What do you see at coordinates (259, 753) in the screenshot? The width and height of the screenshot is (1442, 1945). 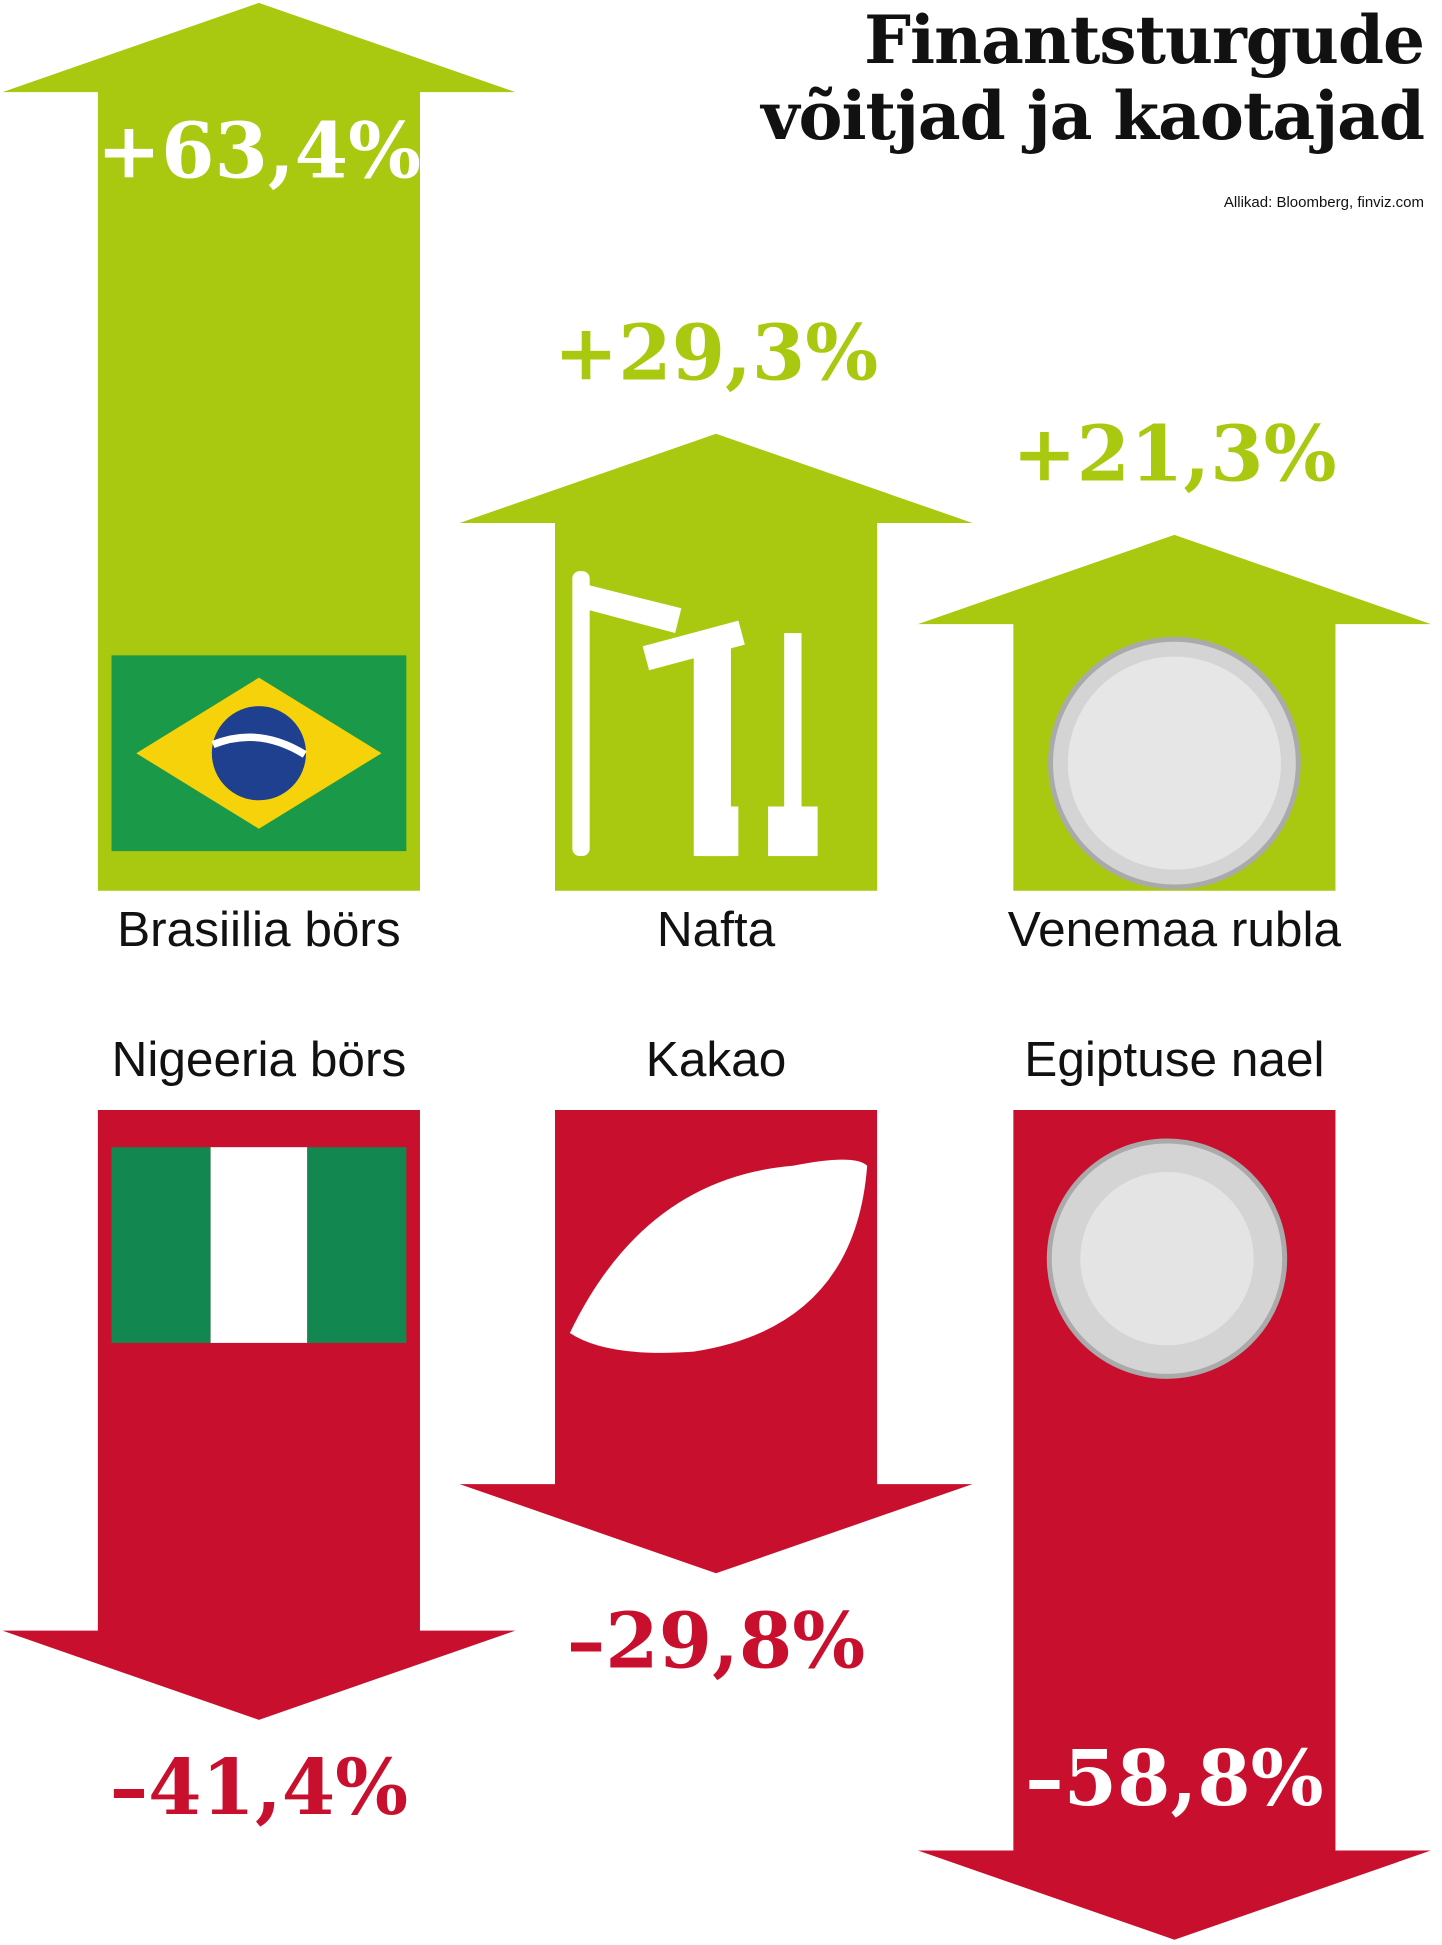 I see `brazil-flag` at bounding box center [259, 753].